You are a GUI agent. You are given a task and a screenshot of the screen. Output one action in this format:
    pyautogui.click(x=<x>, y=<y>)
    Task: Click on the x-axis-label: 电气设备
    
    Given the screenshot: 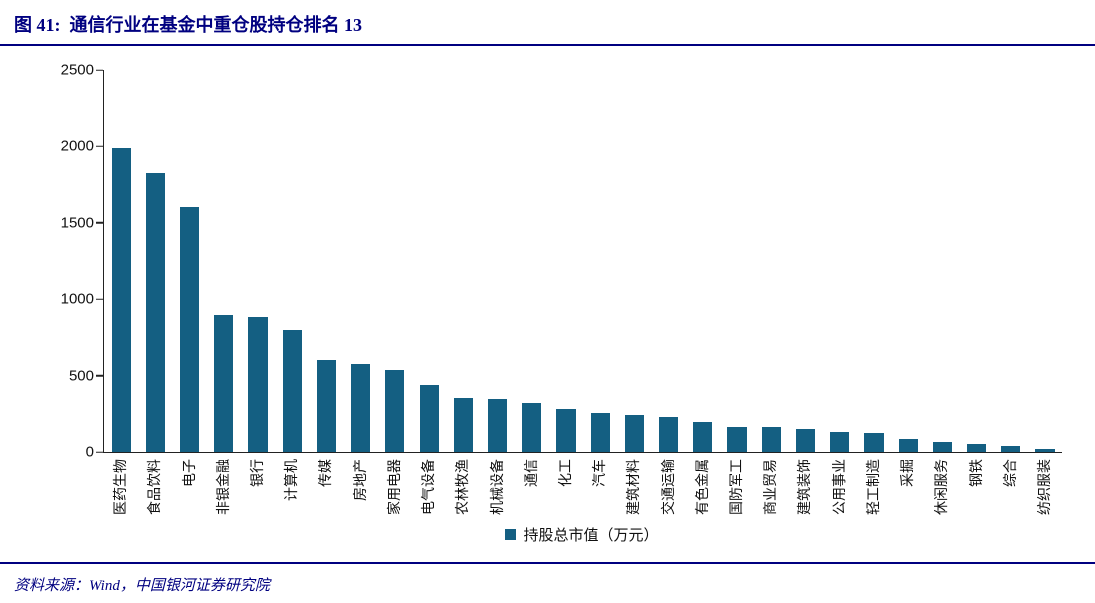 What is the action you would take?
    pyautogui.click(x=428, y=487)
    